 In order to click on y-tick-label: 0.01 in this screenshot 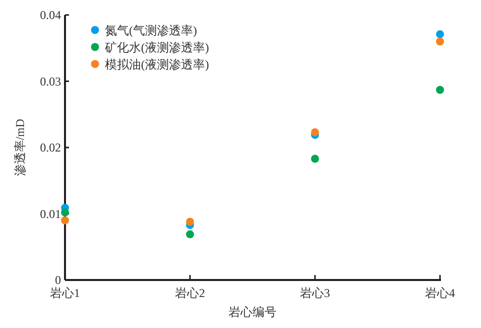, I will do `click(50, 213)`.